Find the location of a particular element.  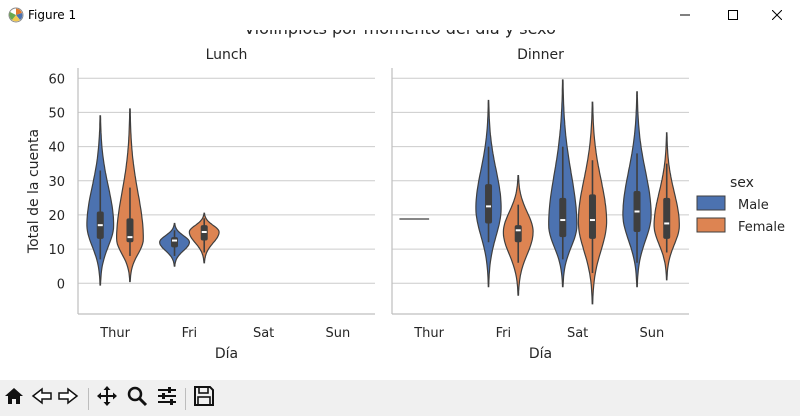

facet-title: Lunch is located at coordinates (227, 55).